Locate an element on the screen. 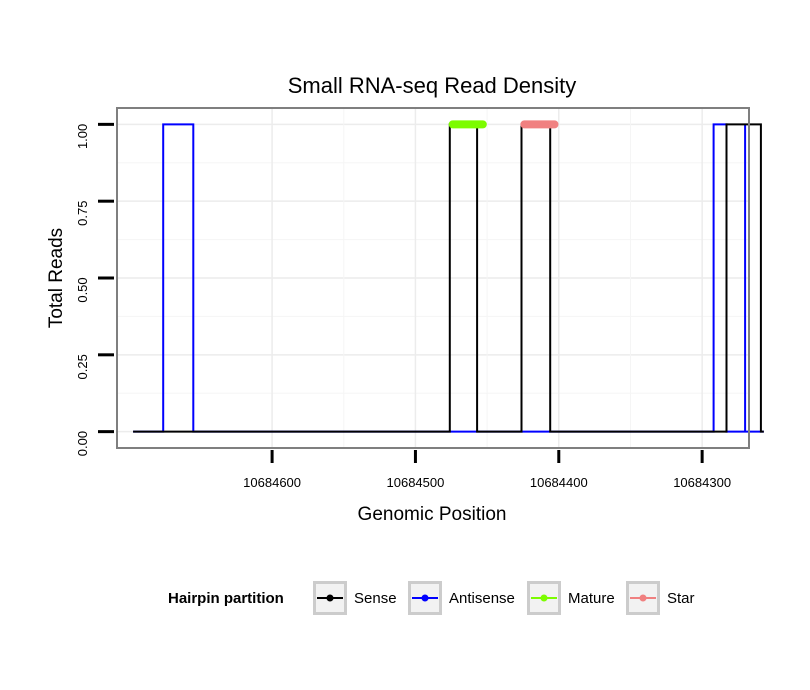 The width and height of the screenshot is (810, 690). y-axis-title: Total Reads is located at coordinates (56, 278).